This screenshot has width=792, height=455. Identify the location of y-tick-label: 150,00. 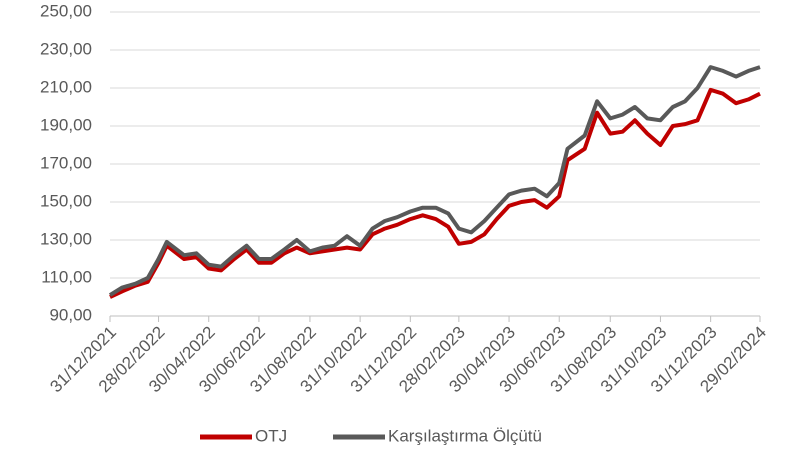
(66, 200).